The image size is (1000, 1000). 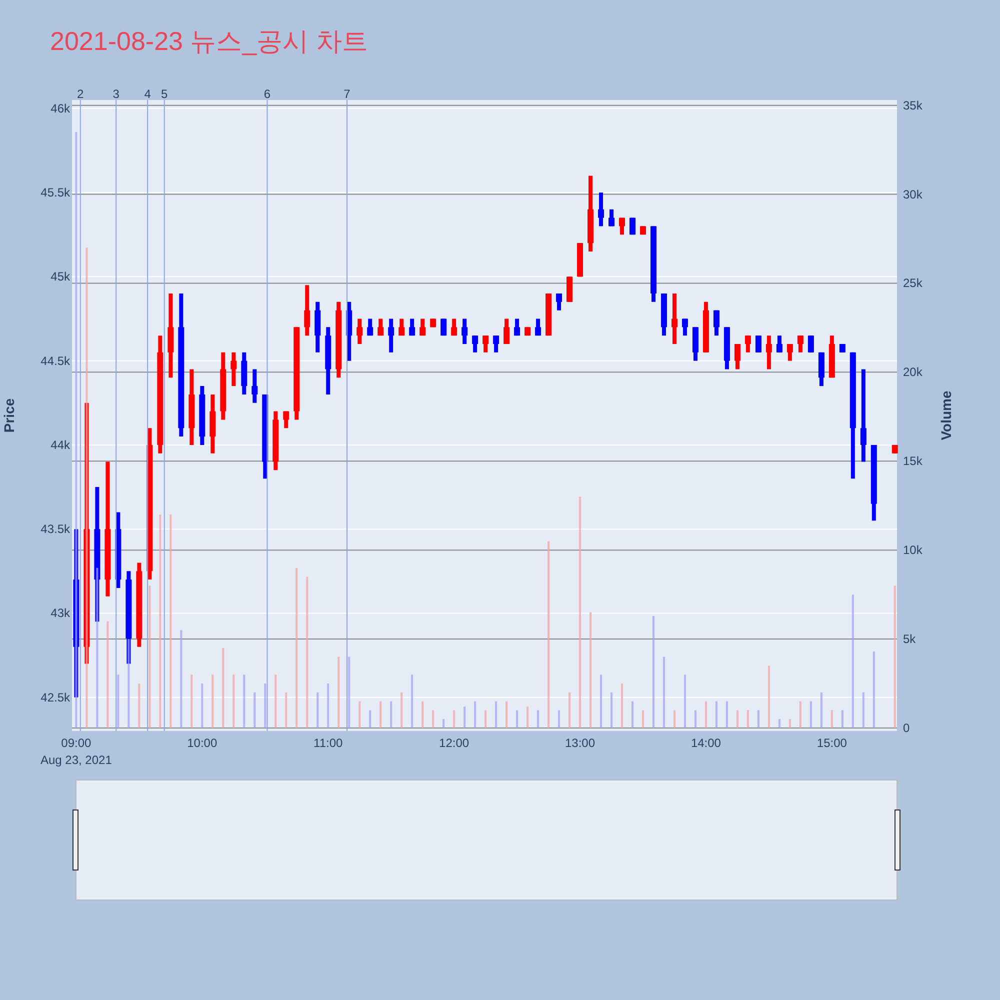 I want to click on y2-tick-label: 25k, so click(x=913, y=283).